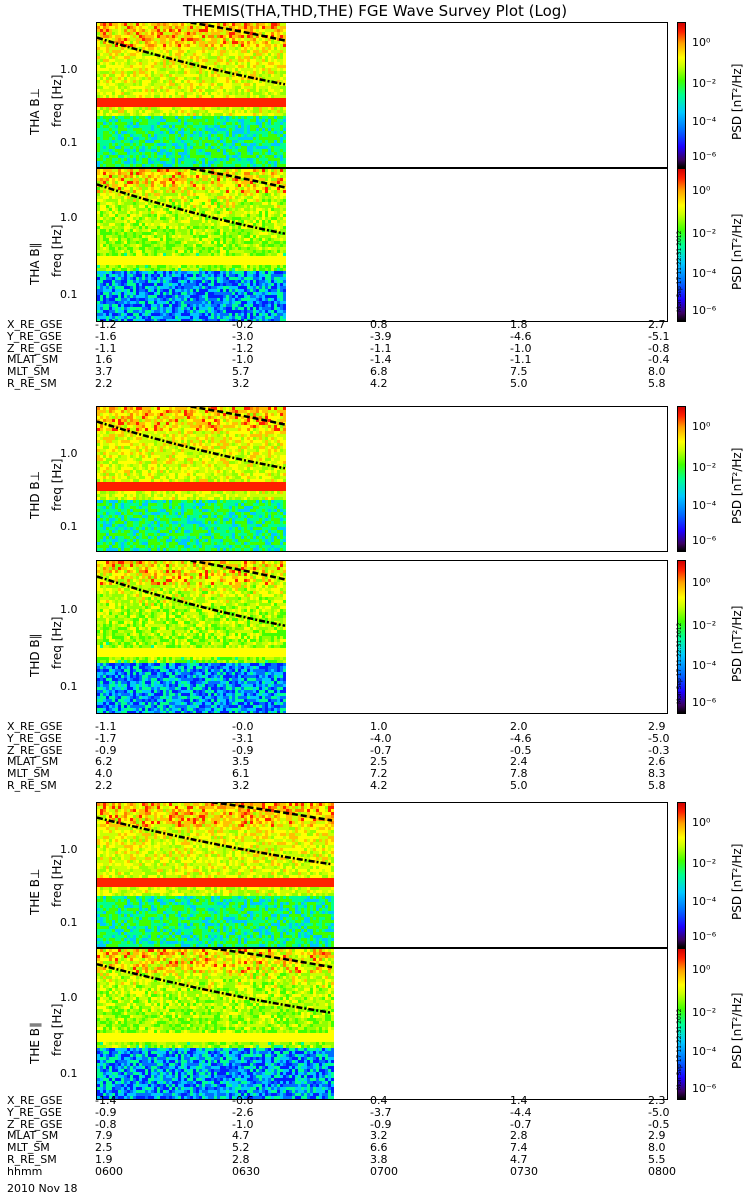  I want to click on ephemeris-value: -1.7, so click(105, 738).